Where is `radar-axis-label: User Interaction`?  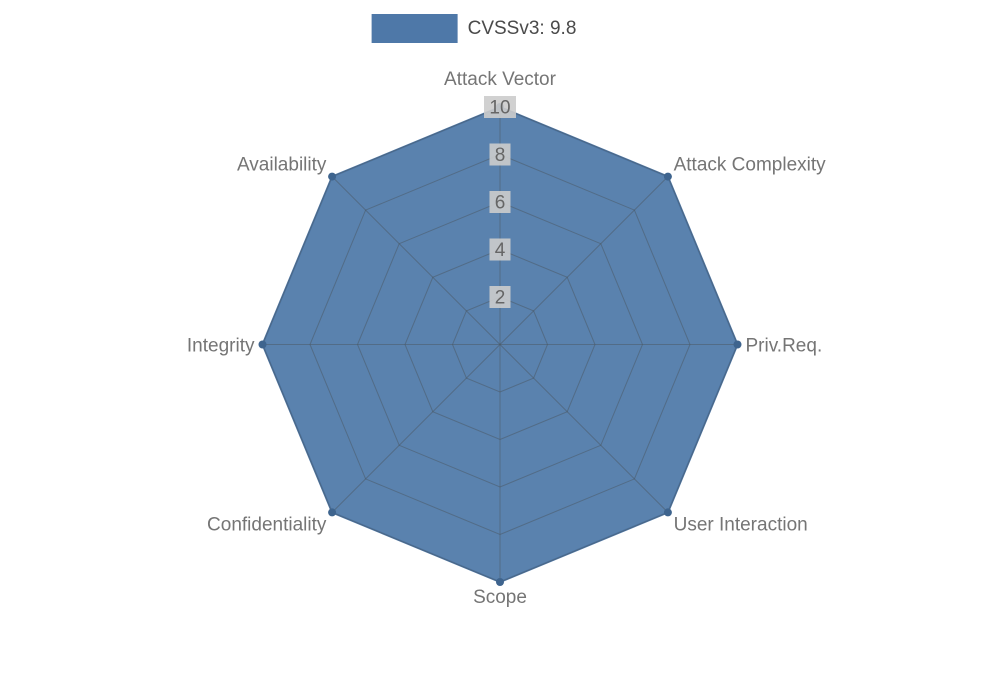 radar-axis-label: User Interaction is located at coordinates (741, 524).